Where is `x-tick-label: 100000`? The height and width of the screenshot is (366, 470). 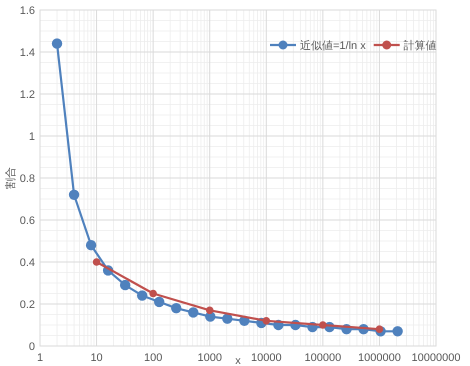
x-tick-label: 100000 is located at coordinates (323, 358).